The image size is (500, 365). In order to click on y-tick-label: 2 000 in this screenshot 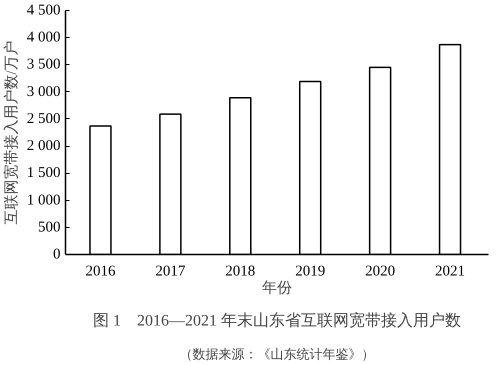, I will do `click(43, 146)`.